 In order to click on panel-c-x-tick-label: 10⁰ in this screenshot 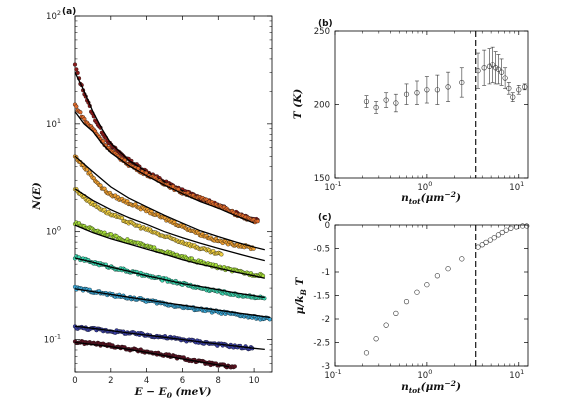, I will do `click(424, 374)`.